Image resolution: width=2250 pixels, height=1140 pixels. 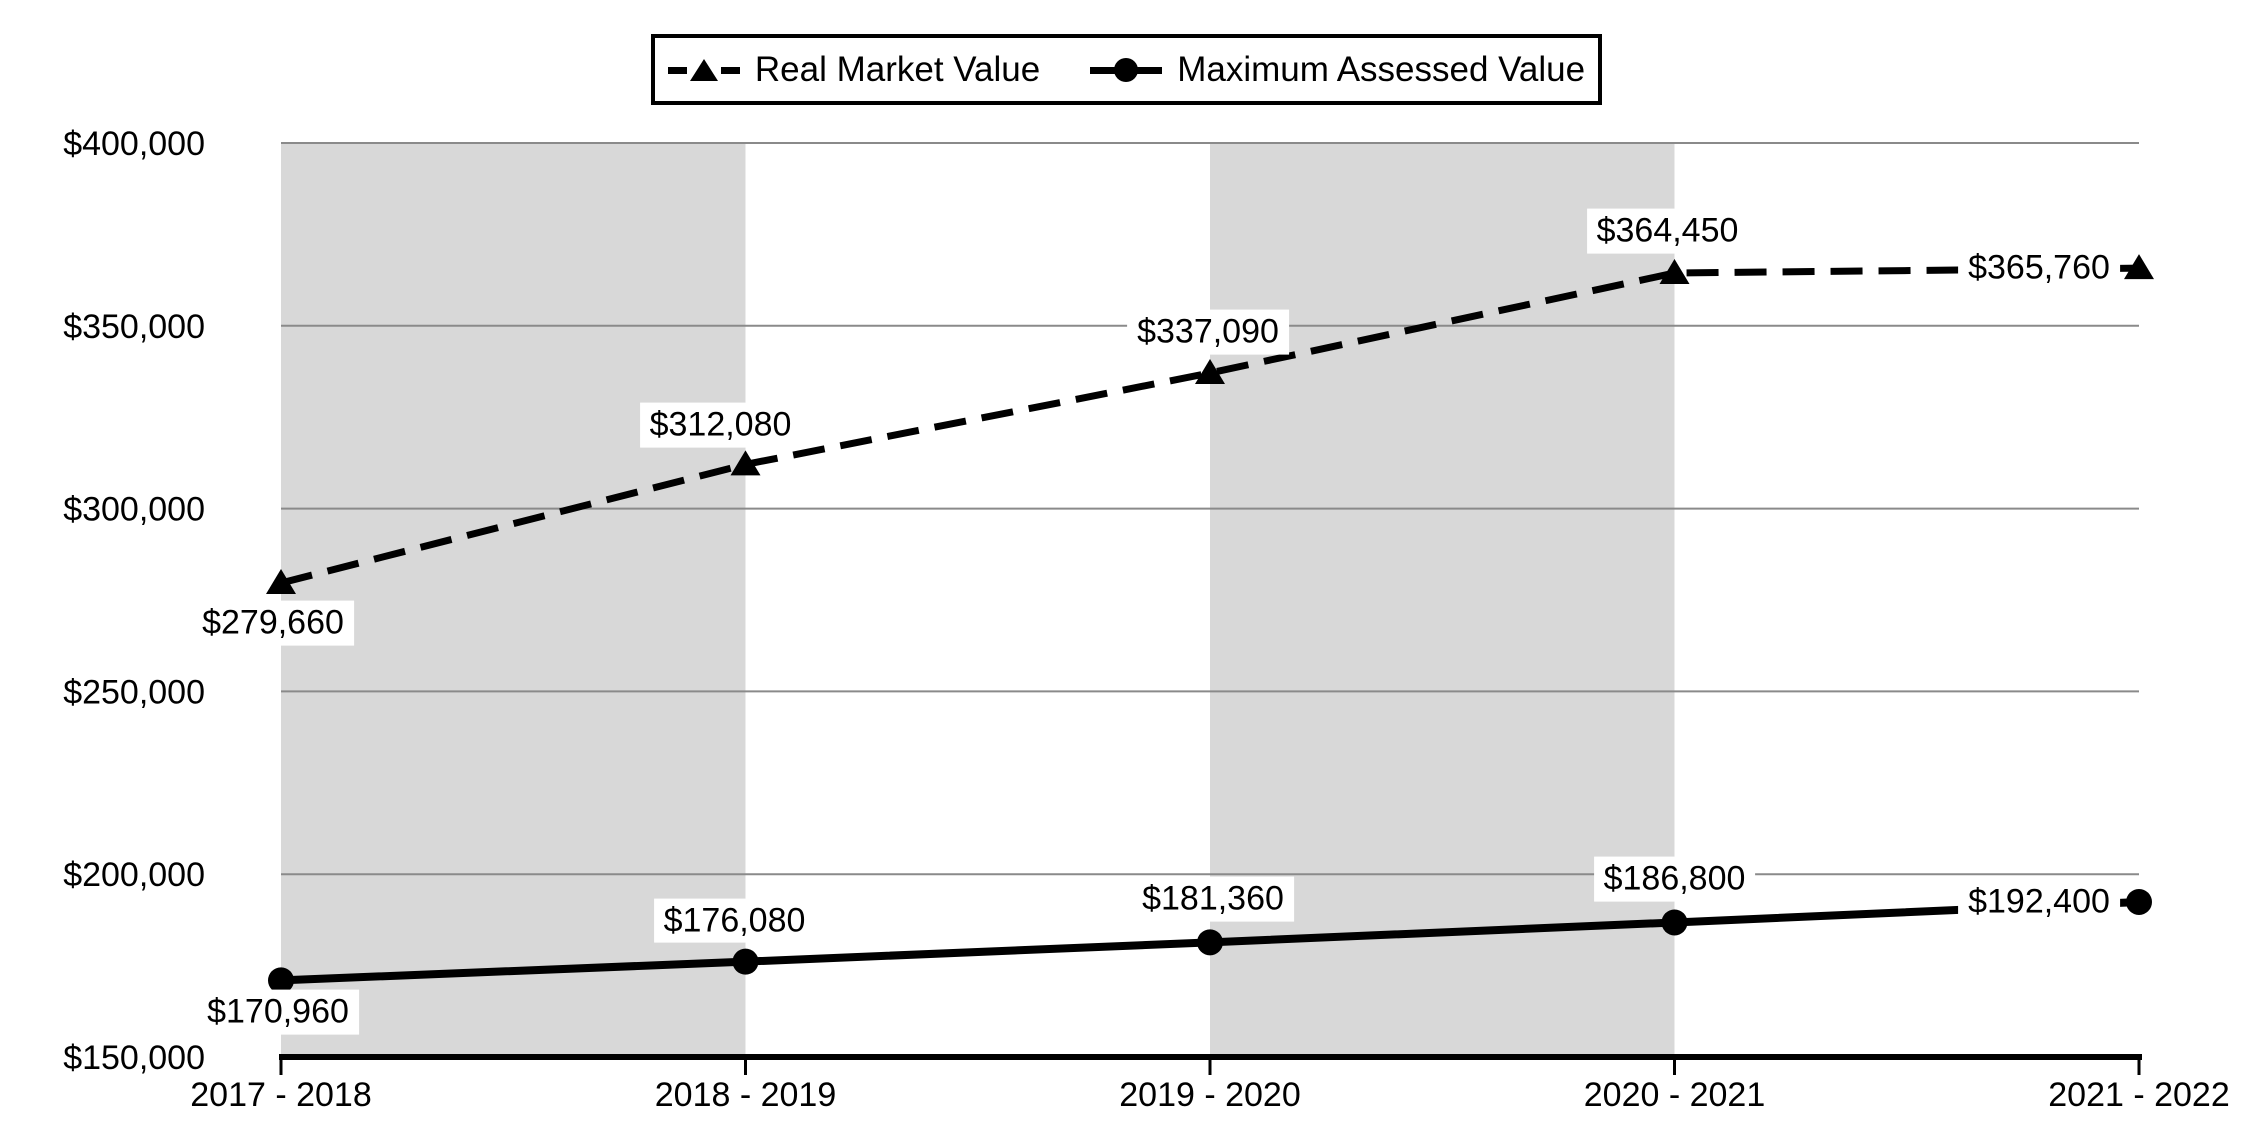 I want to click on x-axis-tick-label: 2019 - 2020, so click(x=1210, y=1095).